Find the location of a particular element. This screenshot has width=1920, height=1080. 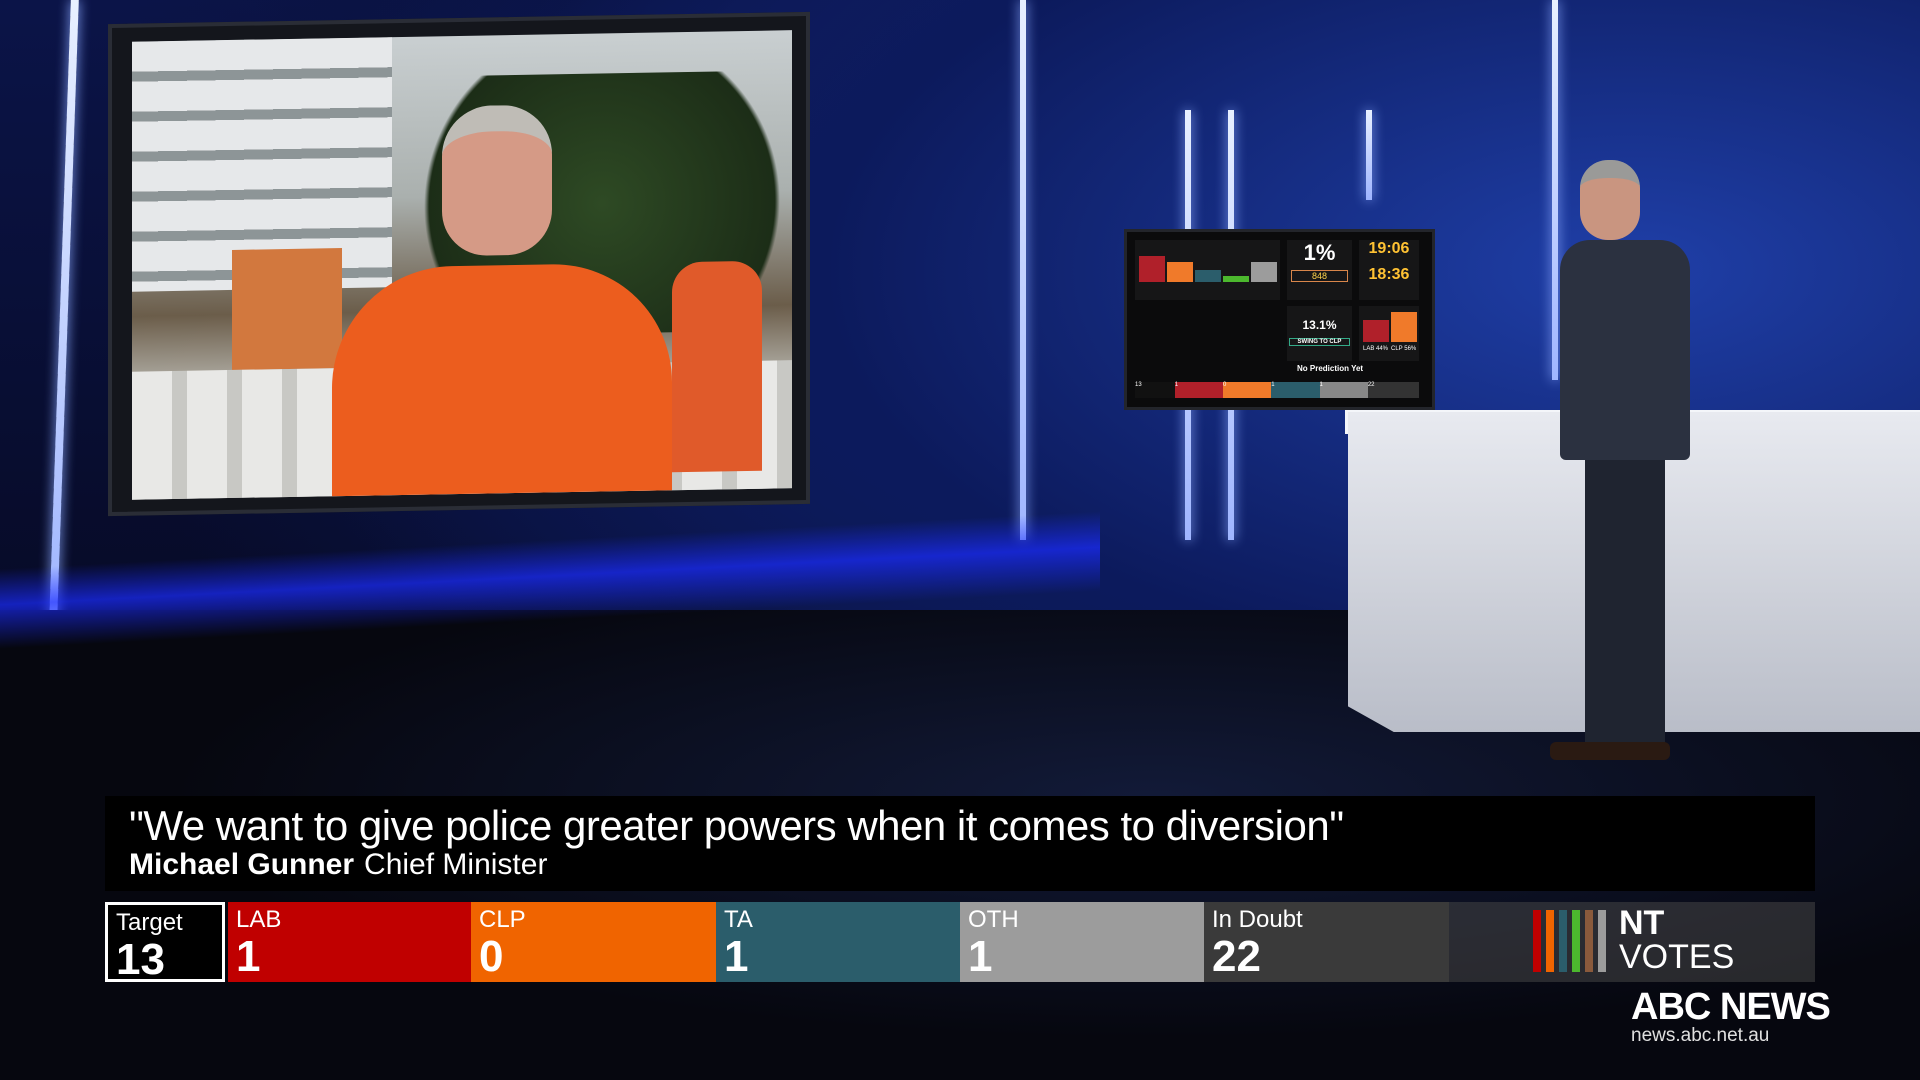

party-cell-lab: LAB 1 is located at coordinates (349, 942).